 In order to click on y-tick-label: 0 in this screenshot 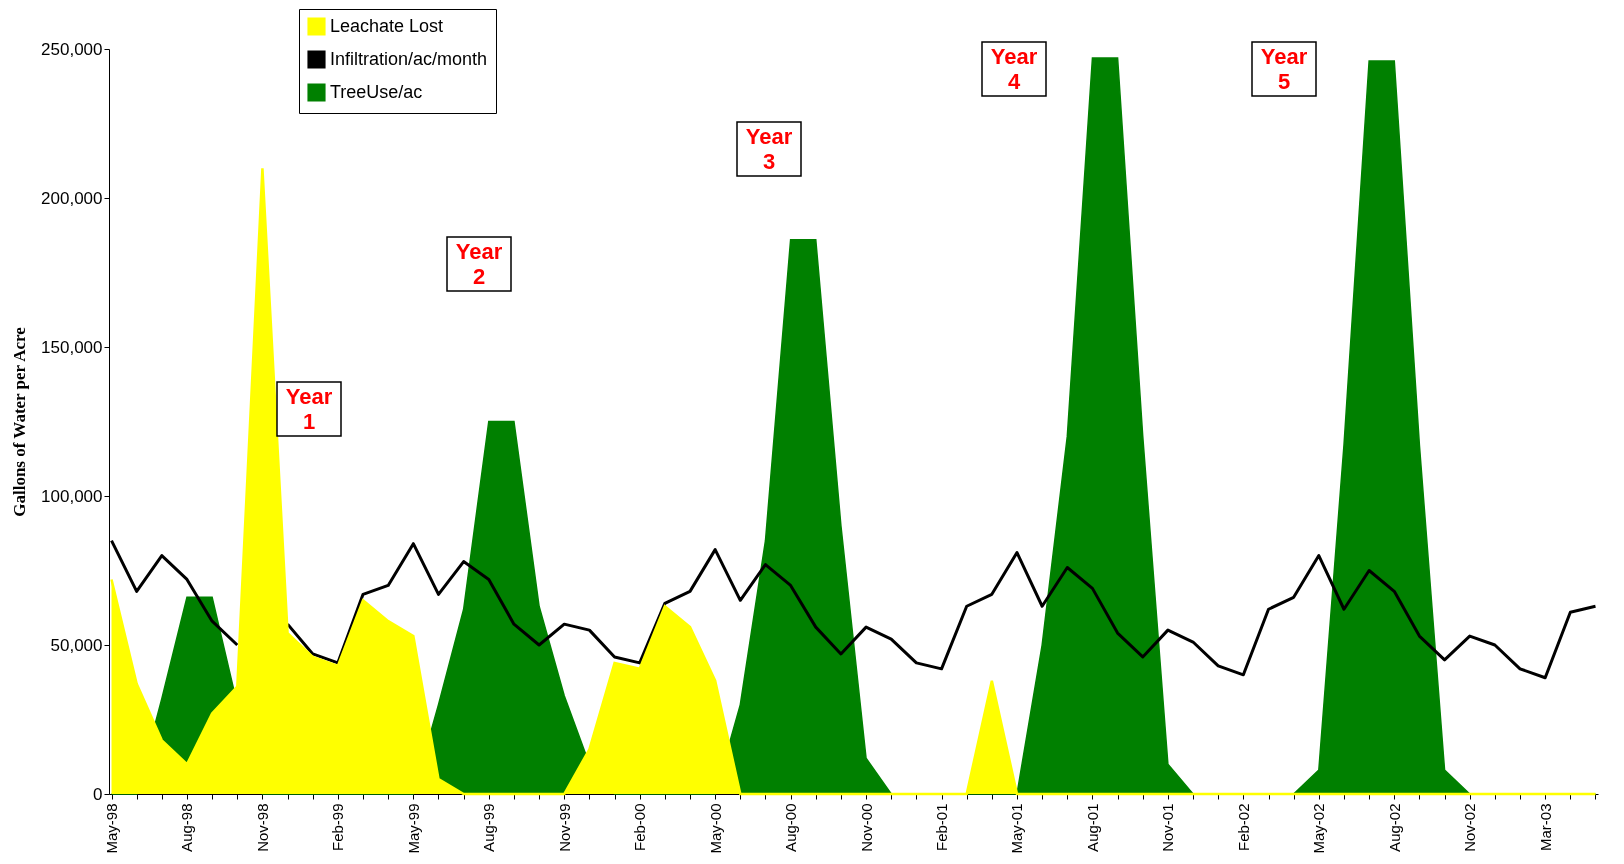, I will do `click(98, 794)`.